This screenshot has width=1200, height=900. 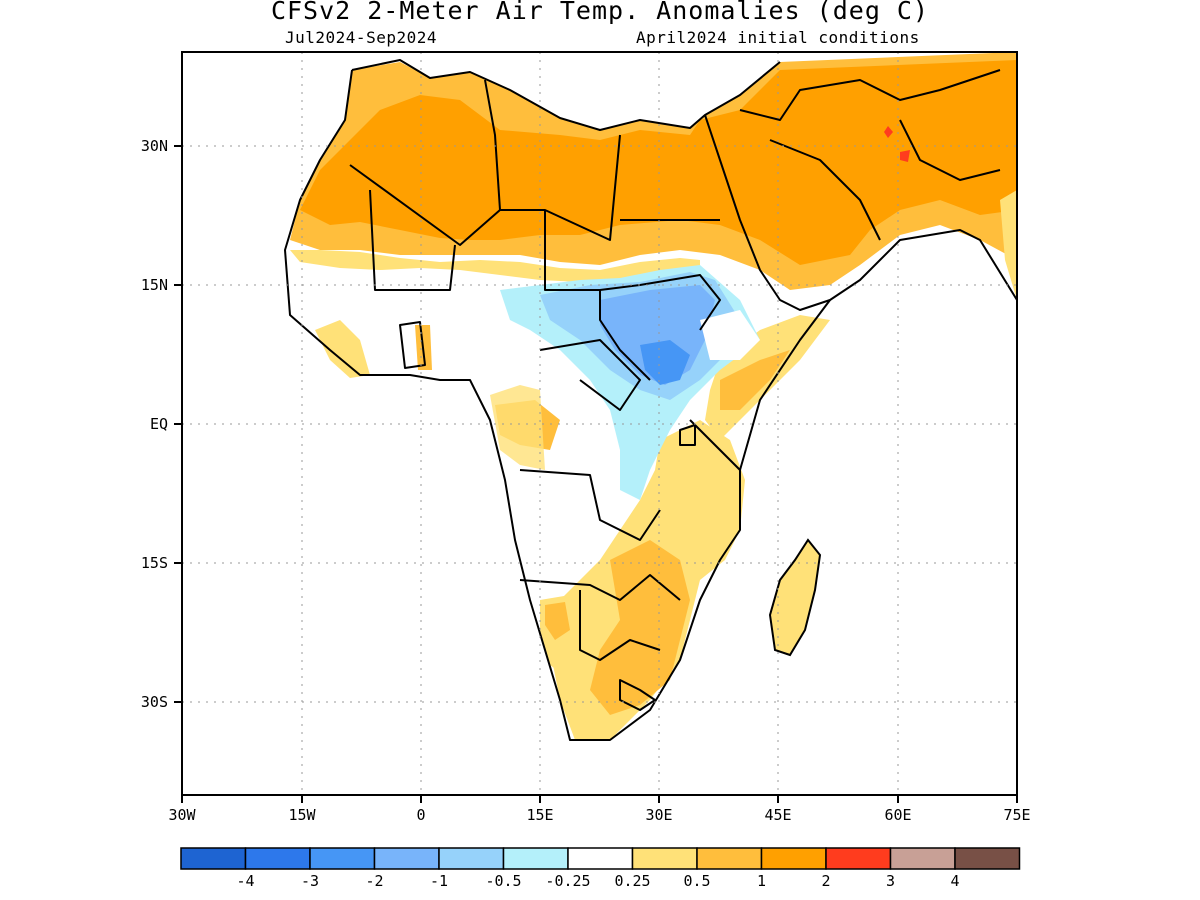 I want to click on legend-label: 2, so click(x=825, y=881).